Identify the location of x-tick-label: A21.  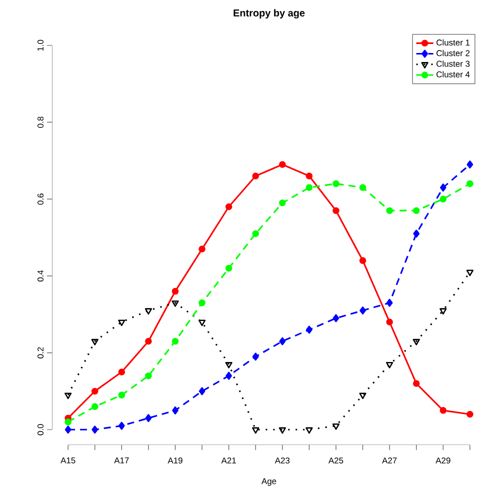
(228, 460).